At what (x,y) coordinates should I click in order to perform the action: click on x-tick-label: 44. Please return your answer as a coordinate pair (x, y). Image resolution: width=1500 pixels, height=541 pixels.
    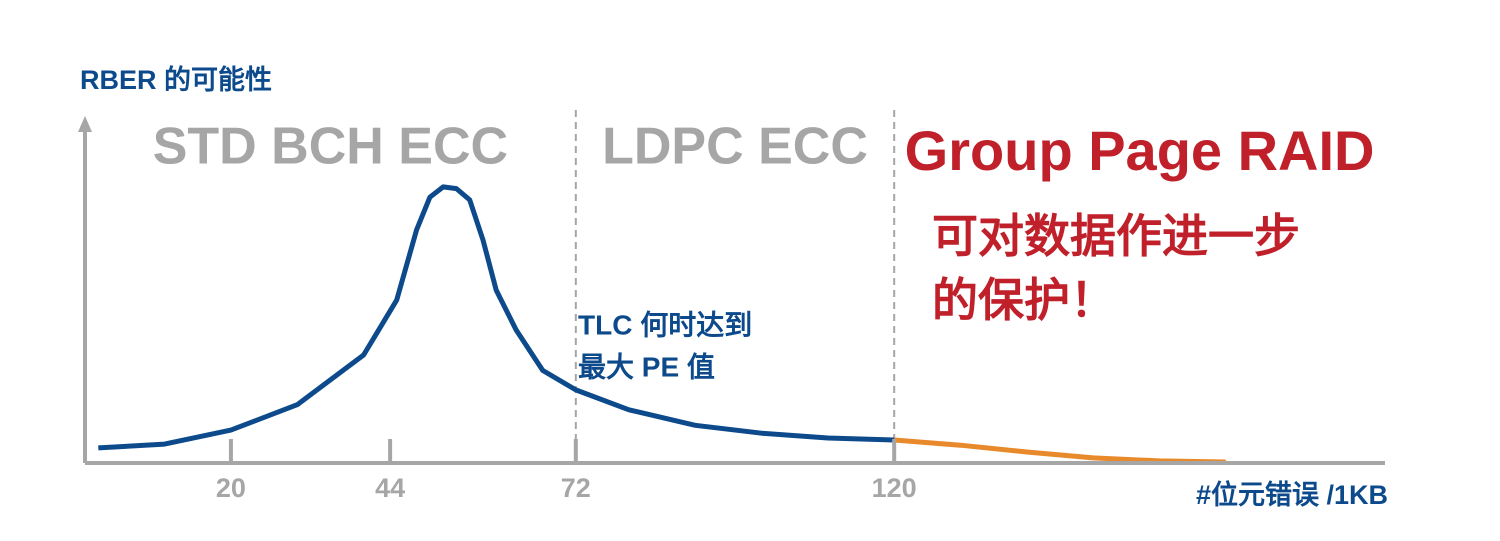
    Looking at the image, I should click on (390, 488).